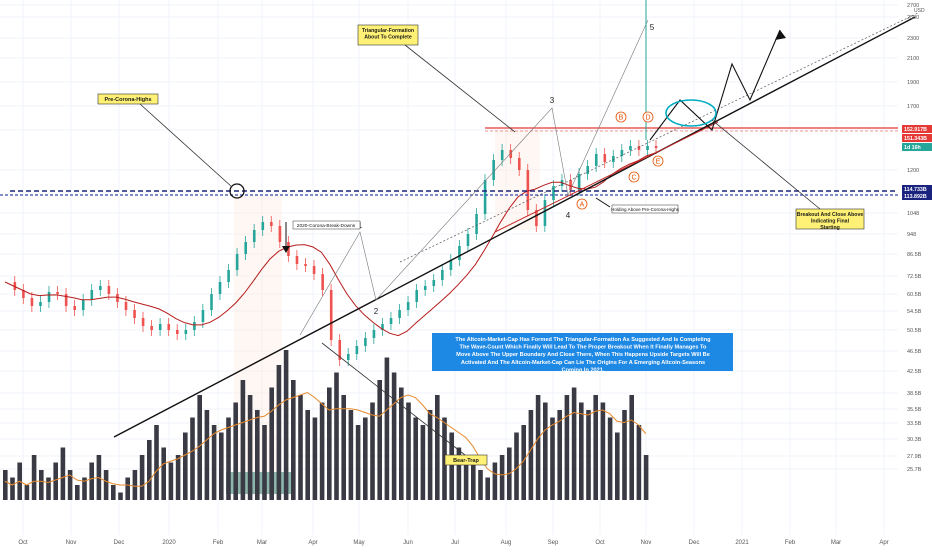 This screenshot has height=555, width=932. What do you see at coordinates (742, 543) in the screenshot?
I see `x-tick-label: 2021` at bounding box center [742, 543].